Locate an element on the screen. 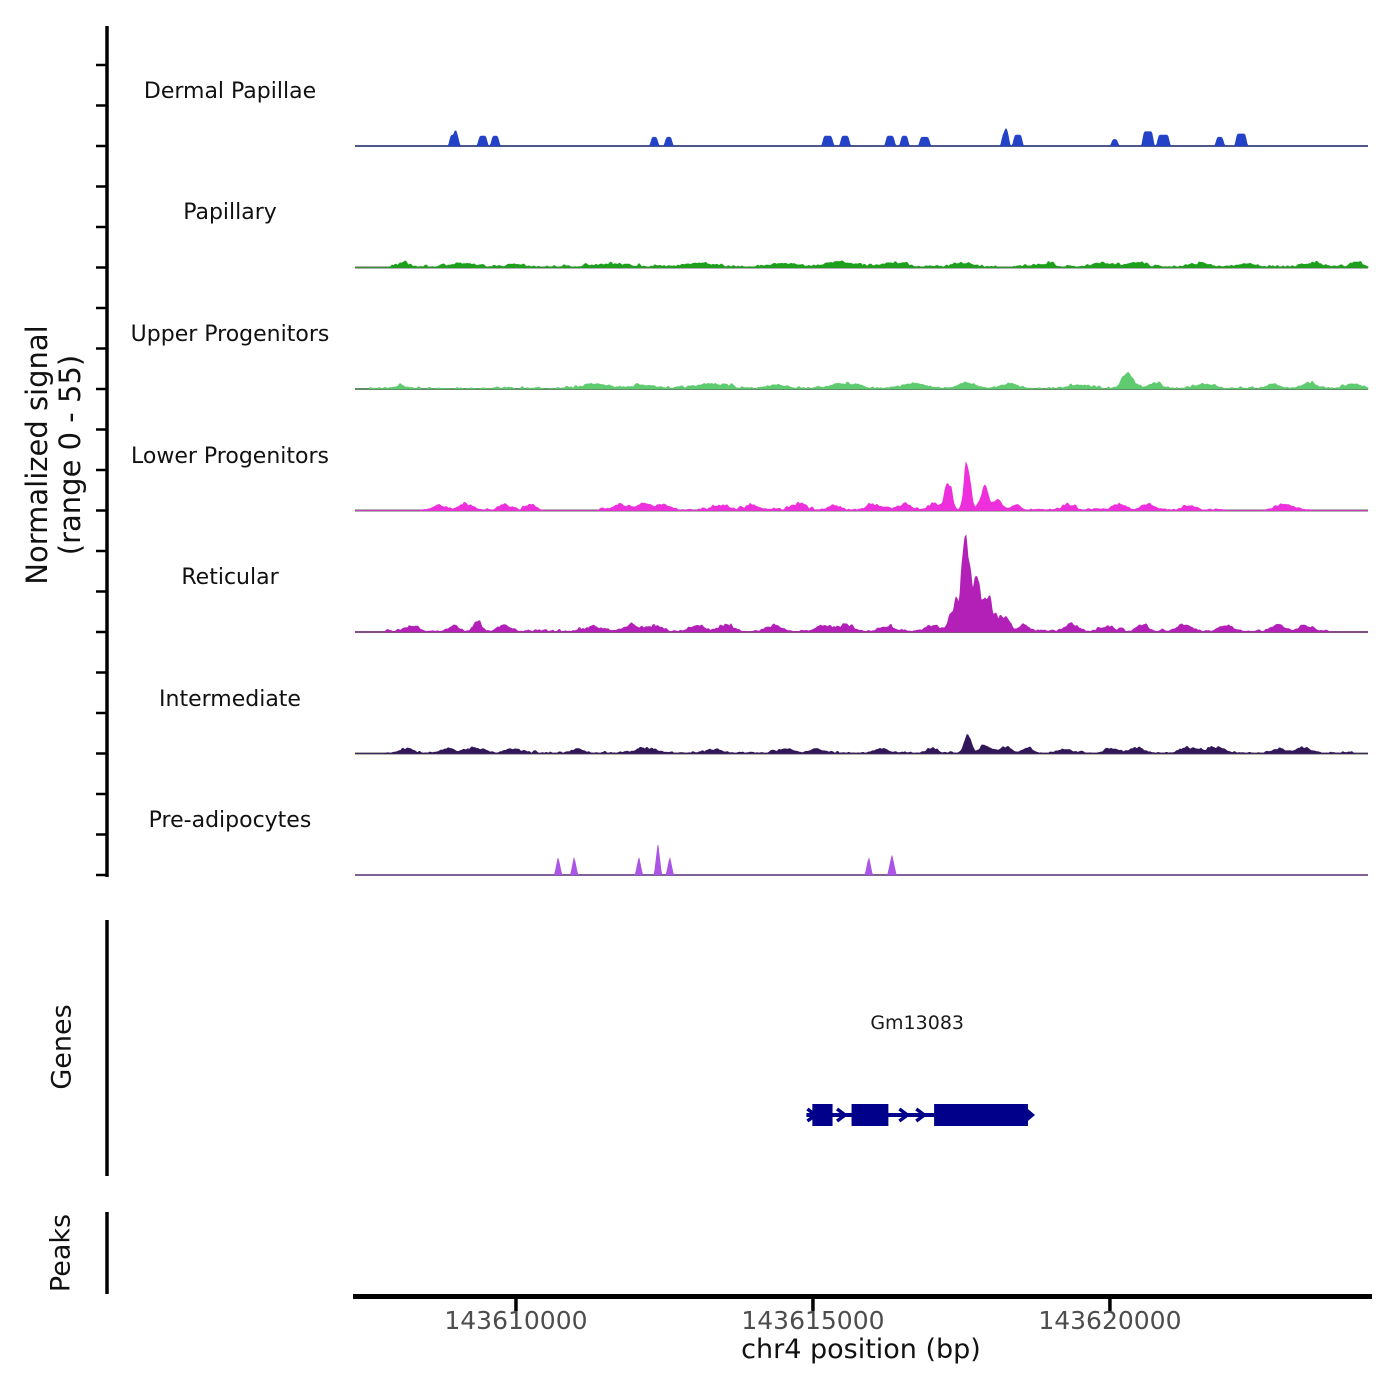  x-axis is located at coordinates (862, 1302).